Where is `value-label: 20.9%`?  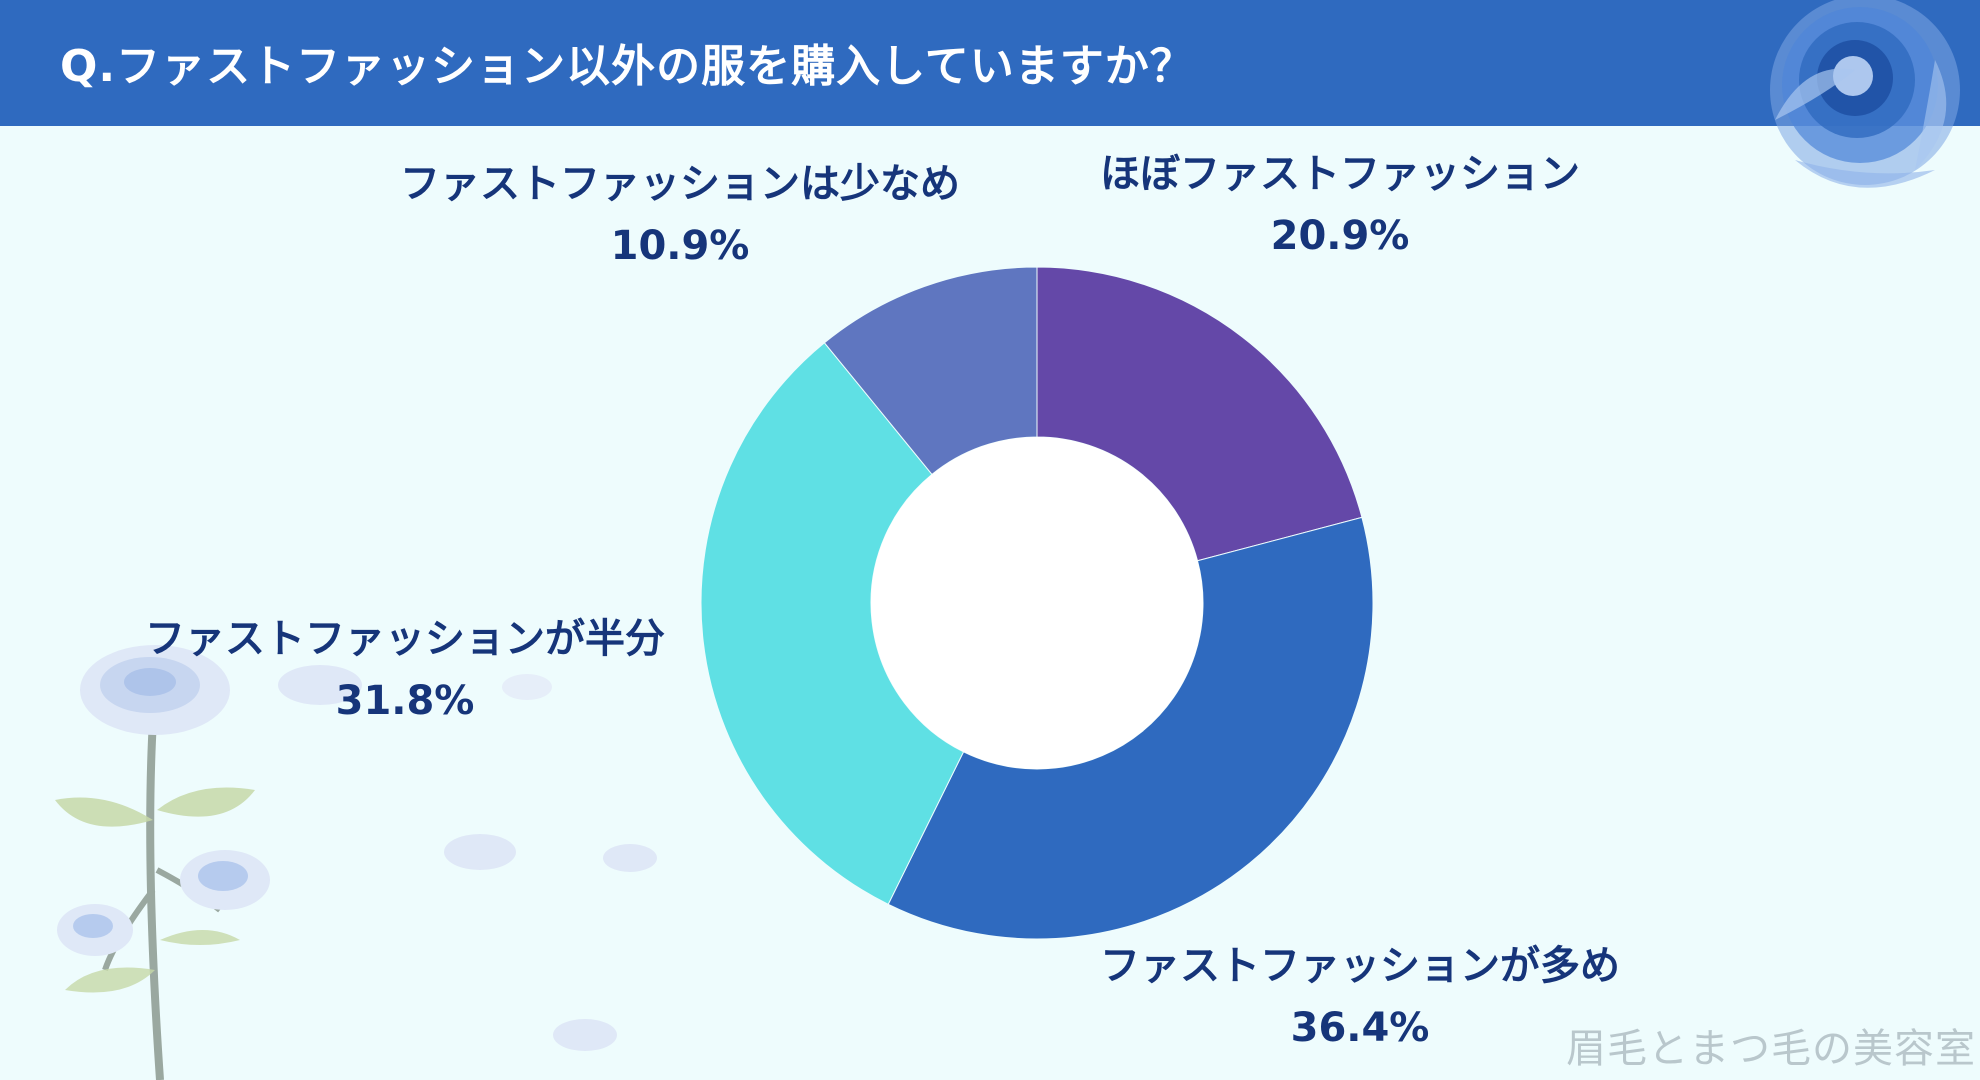
value-label: 20.9% is located at coordinates (1340, 236).